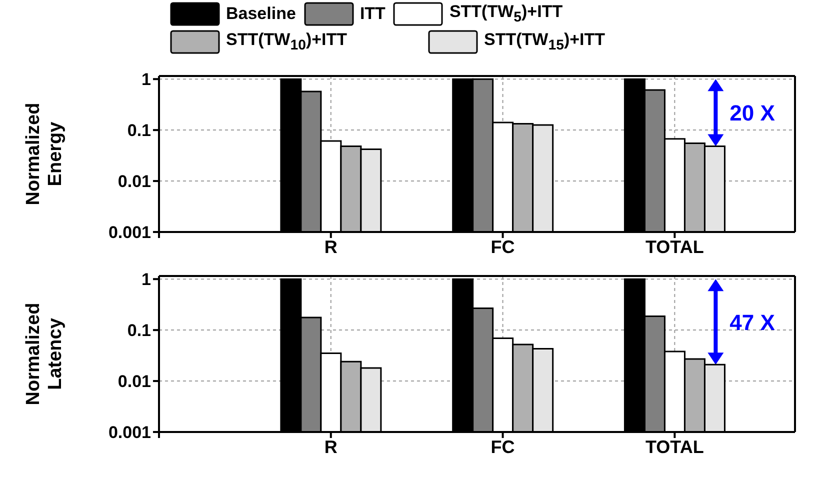  What do you see at coordinates (287, 42) in the screenshot?
I see `legend-label: STT(TW$_{10}$)+ITT` at bounding box center [287, 42].